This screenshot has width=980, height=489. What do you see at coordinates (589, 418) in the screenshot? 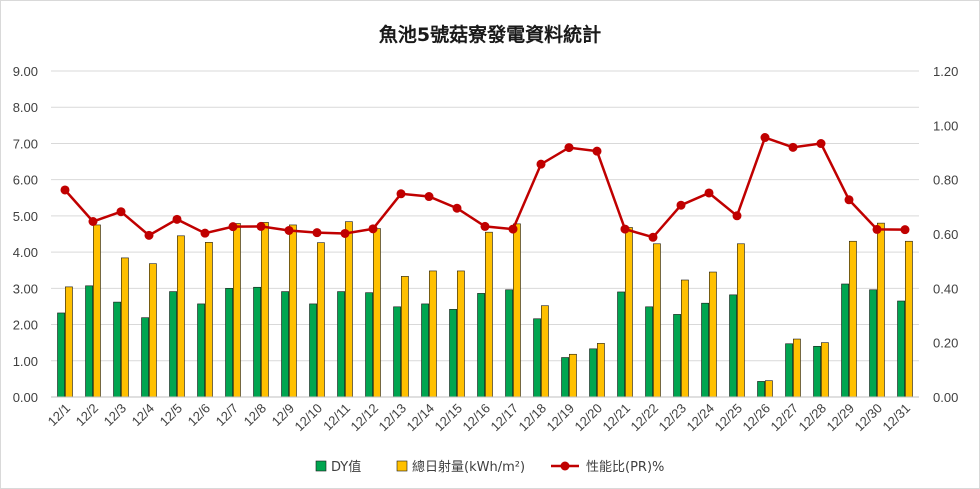
I see `x-tick-label: 12/20` at bounding box center [589, 418].